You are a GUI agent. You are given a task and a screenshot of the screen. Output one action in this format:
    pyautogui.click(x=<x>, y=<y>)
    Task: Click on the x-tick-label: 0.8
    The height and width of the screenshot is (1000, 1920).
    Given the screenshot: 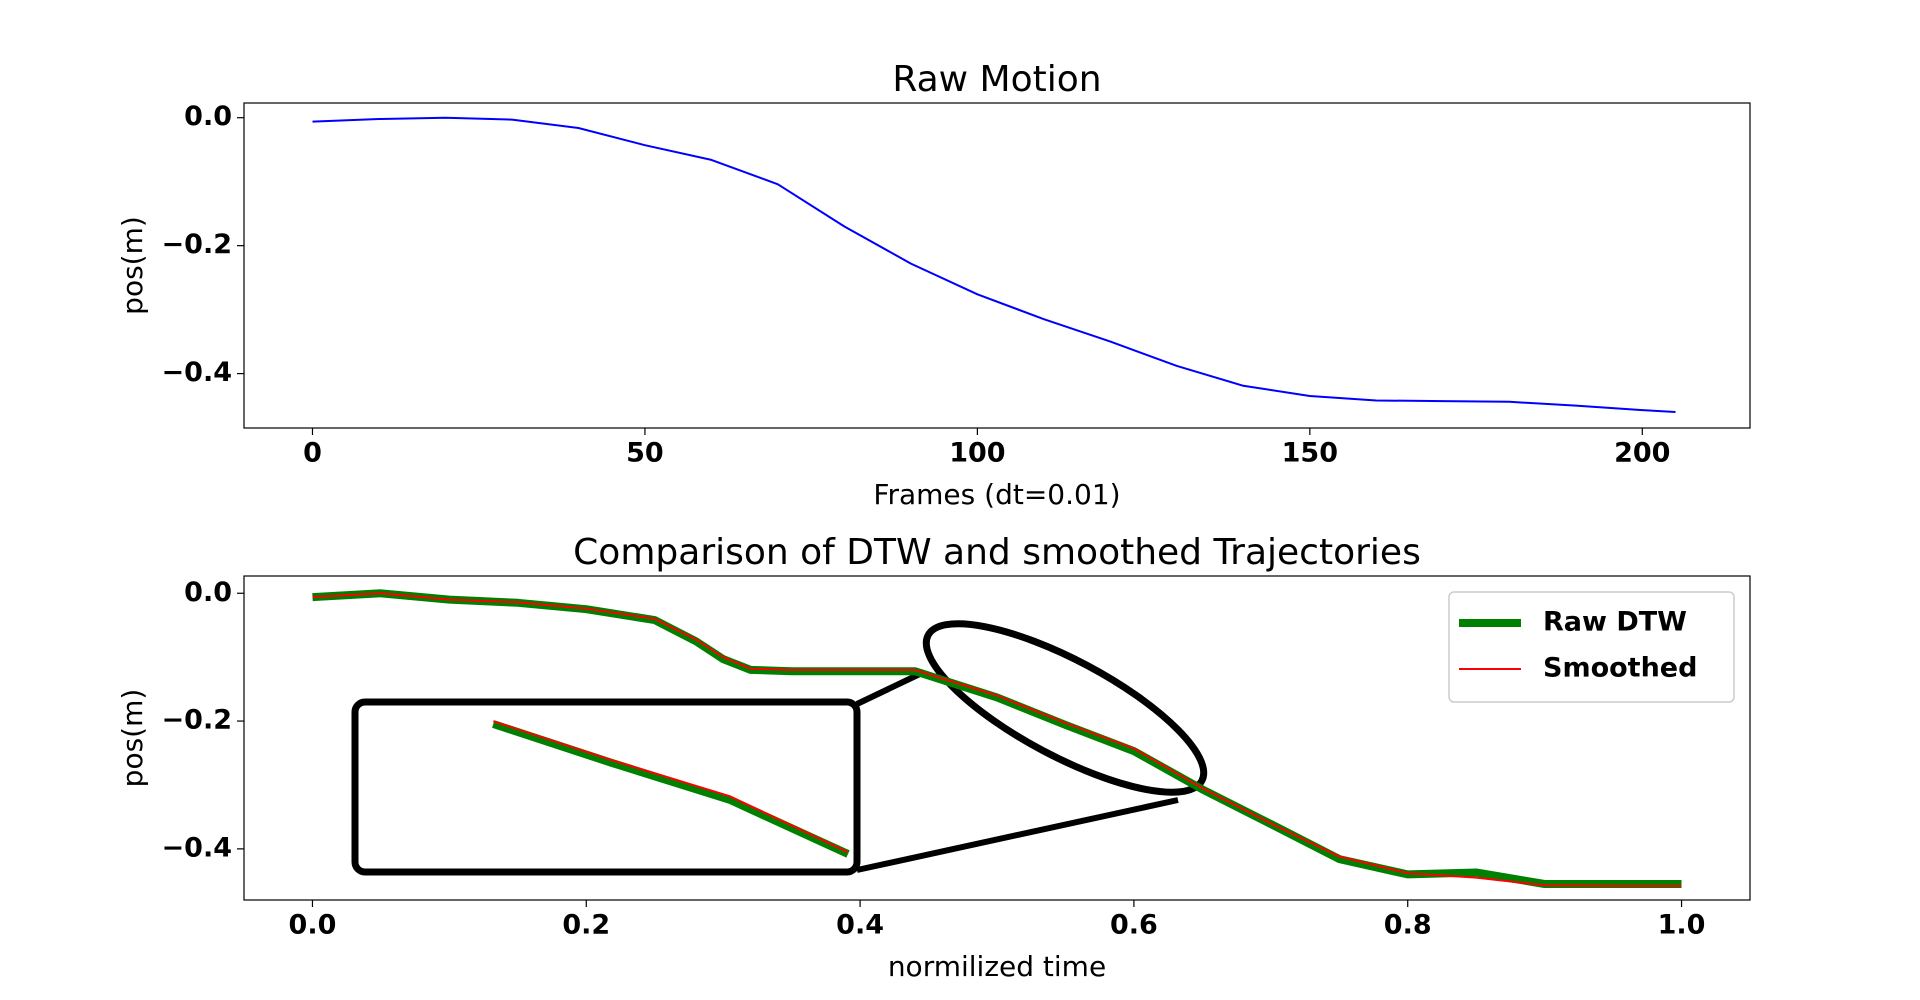 What is the action you would take?
    pyautogui.click(x=1408, y=925)
    